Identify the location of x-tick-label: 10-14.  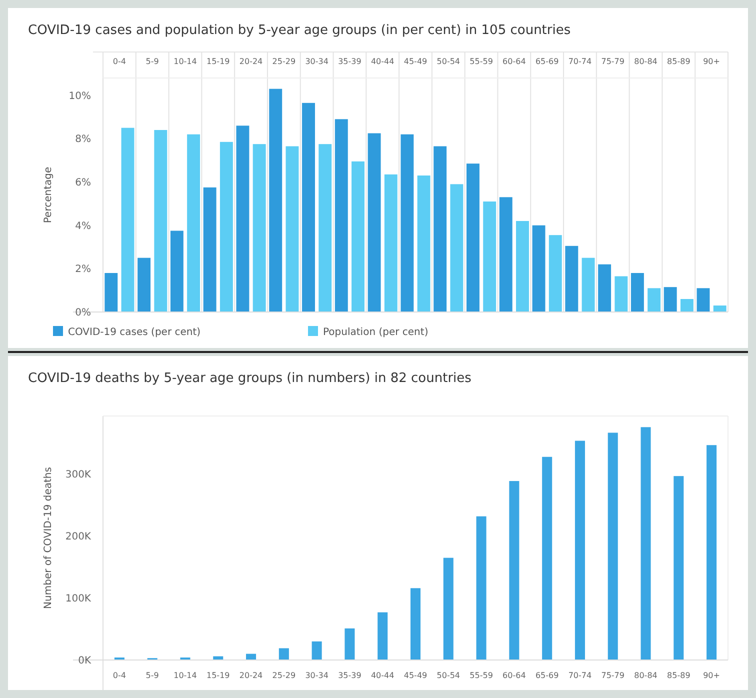
(185, 61).